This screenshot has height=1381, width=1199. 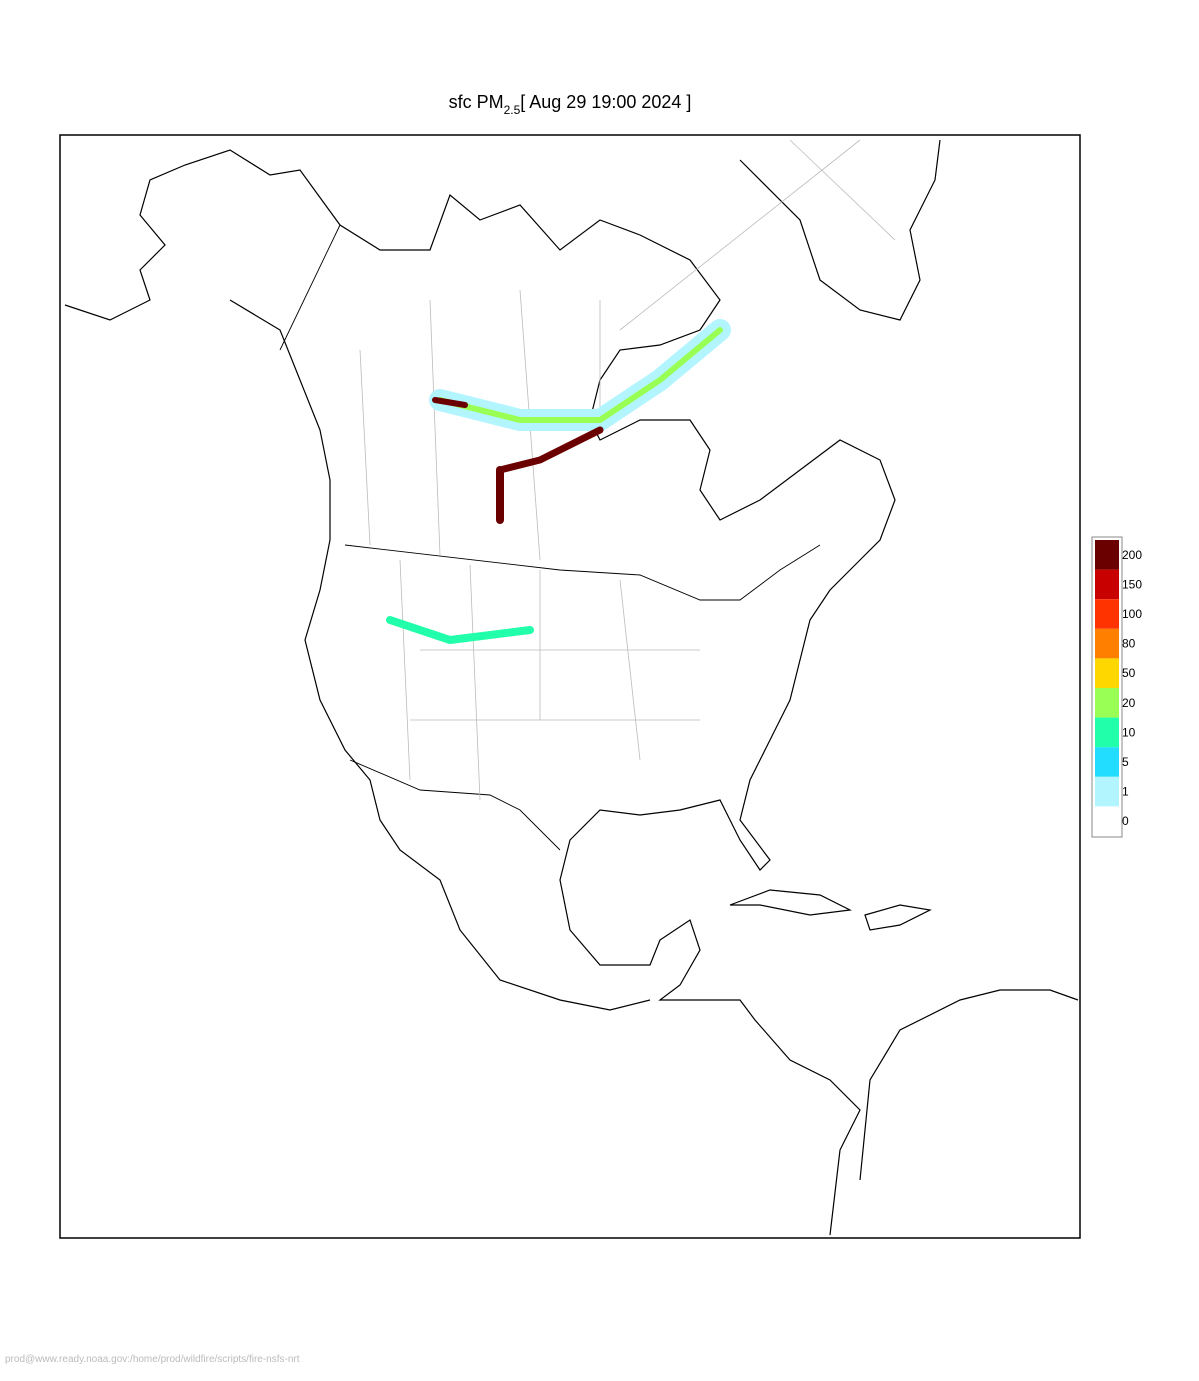 I want to click on cuba, so click(x=791, y=902).